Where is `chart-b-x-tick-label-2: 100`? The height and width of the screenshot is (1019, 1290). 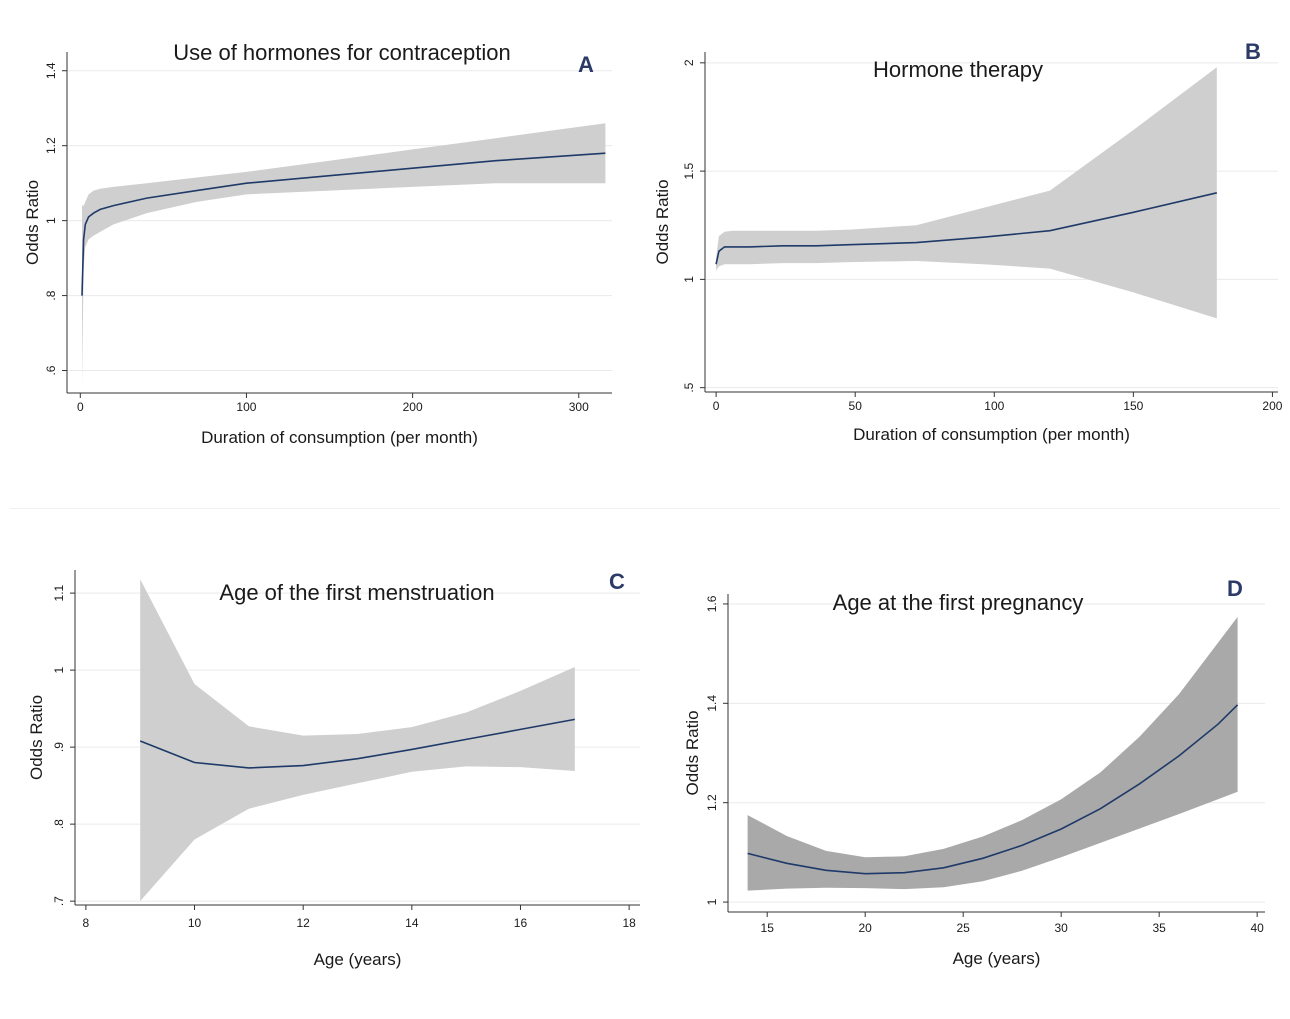 chart-b-x-tick-label-2: 100 is located at coordinates (994, 406).